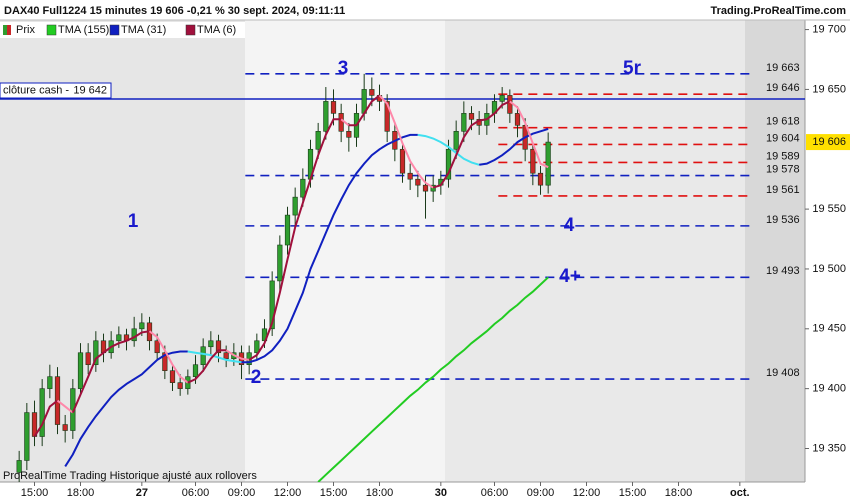 The image size is (850, 500). What do you see at coordinates (829, 209) in the screenshot?
I see `y-tick-label: 19 550` at bounding box center [829, 209].